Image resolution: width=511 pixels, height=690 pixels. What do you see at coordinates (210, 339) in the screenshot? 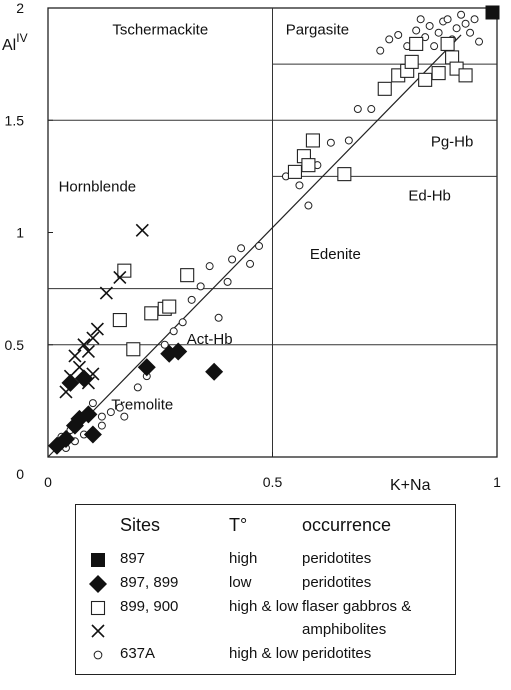
I see `field-label: Act-Hb` at bounding box center [210, 339].